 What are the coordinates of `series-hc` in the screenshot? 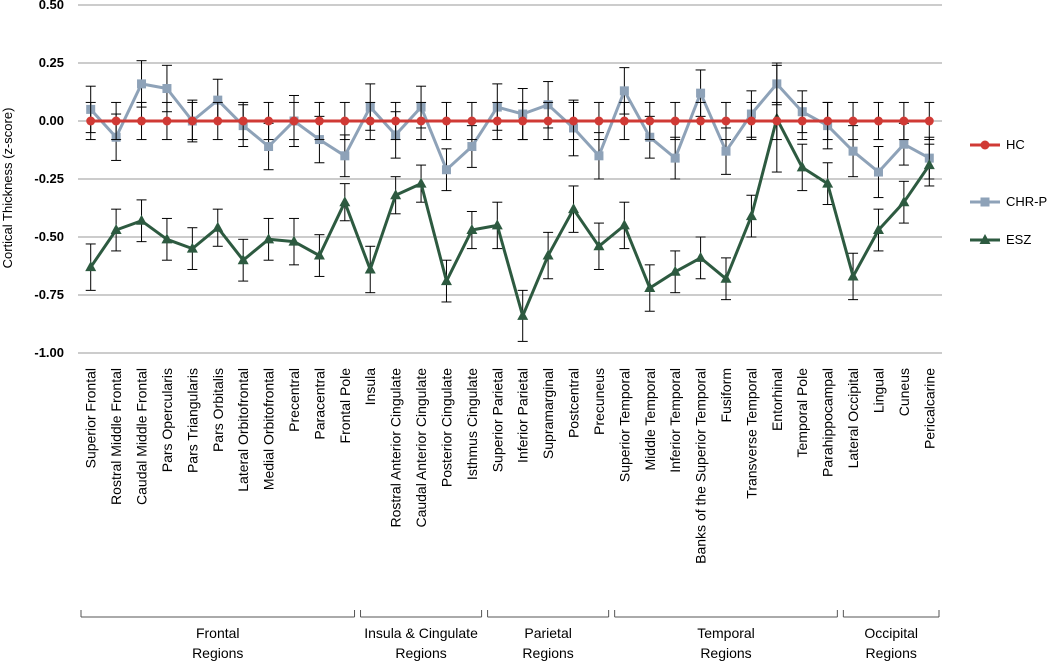 It's located at (510, 121).